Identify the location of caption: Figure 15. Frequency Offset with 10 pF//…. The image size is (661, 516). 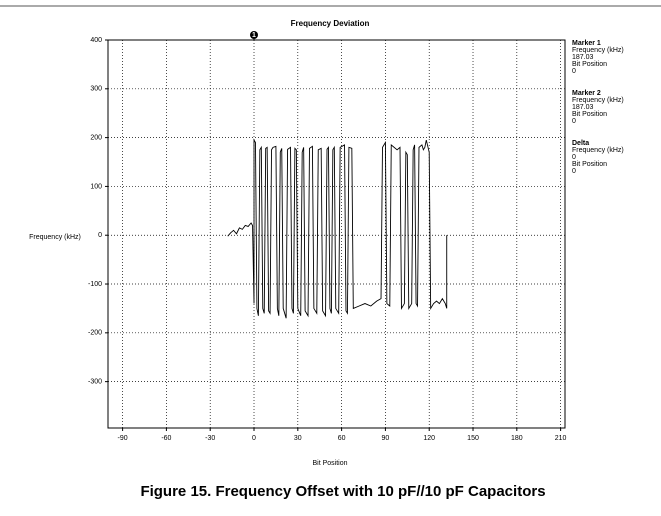
(342, 491).